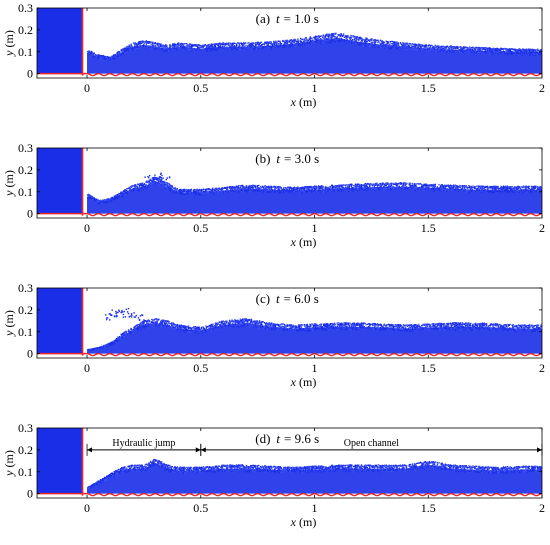 Image resolution: width=550 pixels, height=545 pixels. I want to click on annotation-label: Open channel, so click(371, 443).